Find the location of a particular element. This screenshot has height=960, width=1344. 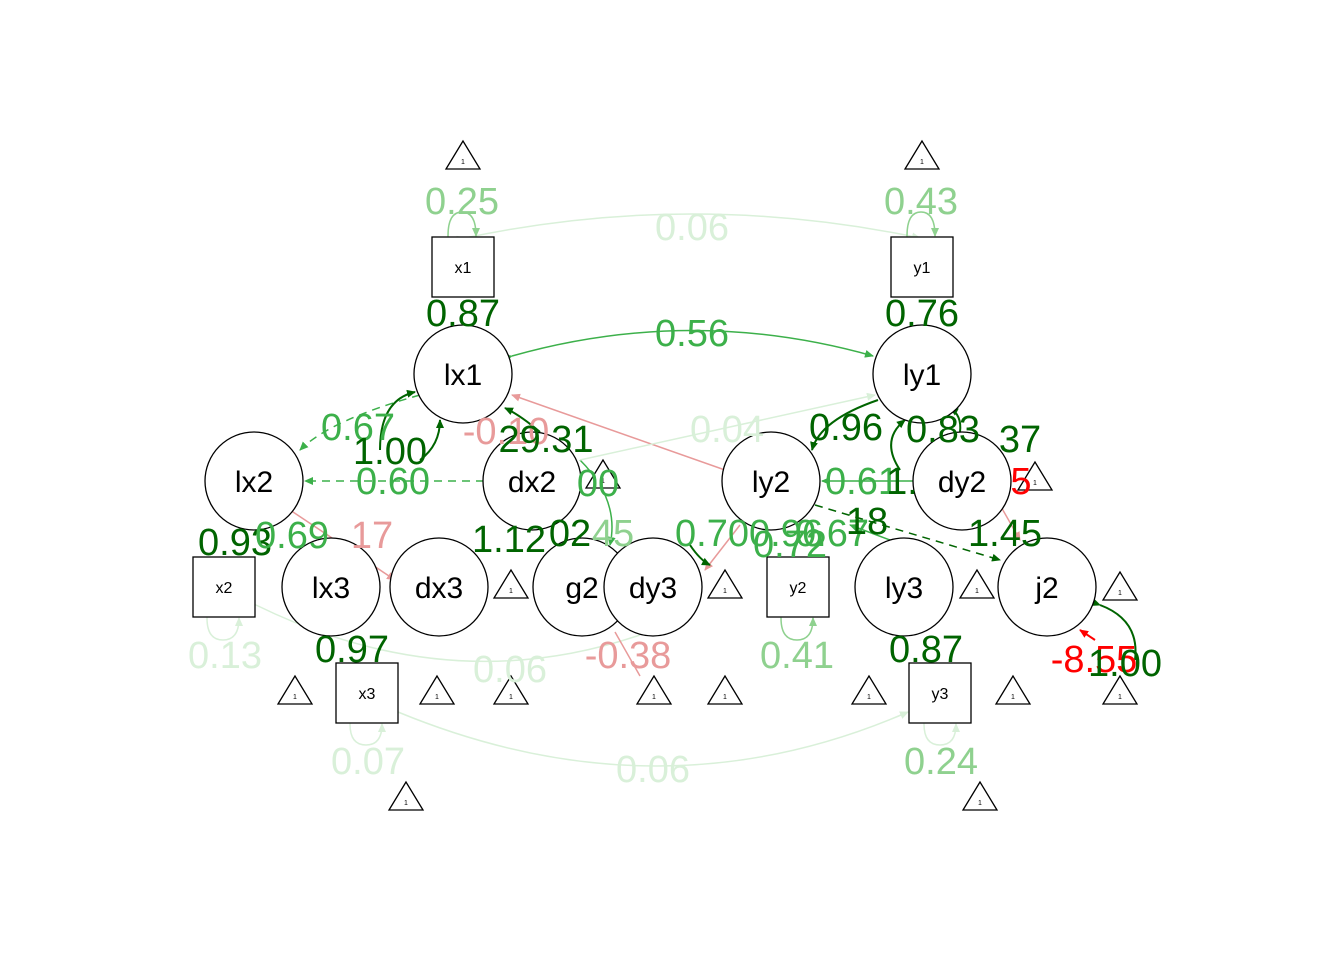

triangle-dy2: 1 is located at coordinates (1035, 475).